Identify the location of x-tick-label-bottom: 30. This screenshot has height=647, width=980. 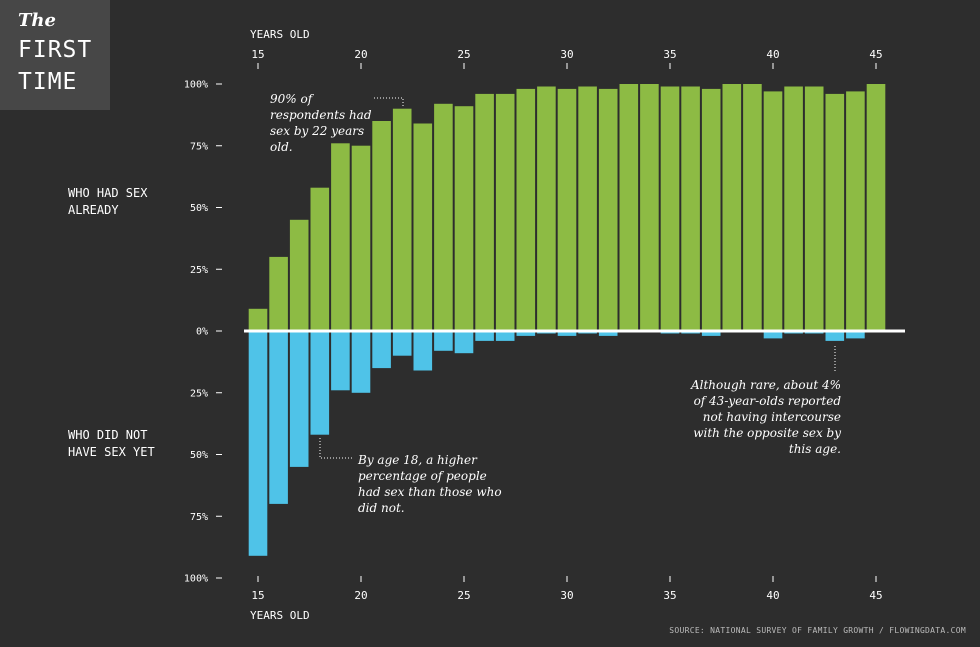
(566, 595).